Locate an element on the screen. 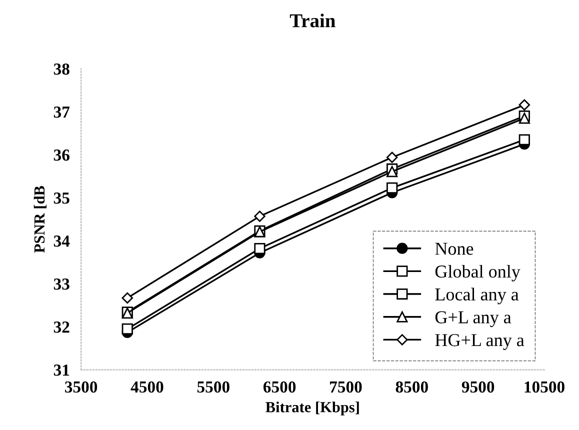 This screenshot has height=430, width=579. x-tick-label: 10500 is located at coordinates (544, 387).